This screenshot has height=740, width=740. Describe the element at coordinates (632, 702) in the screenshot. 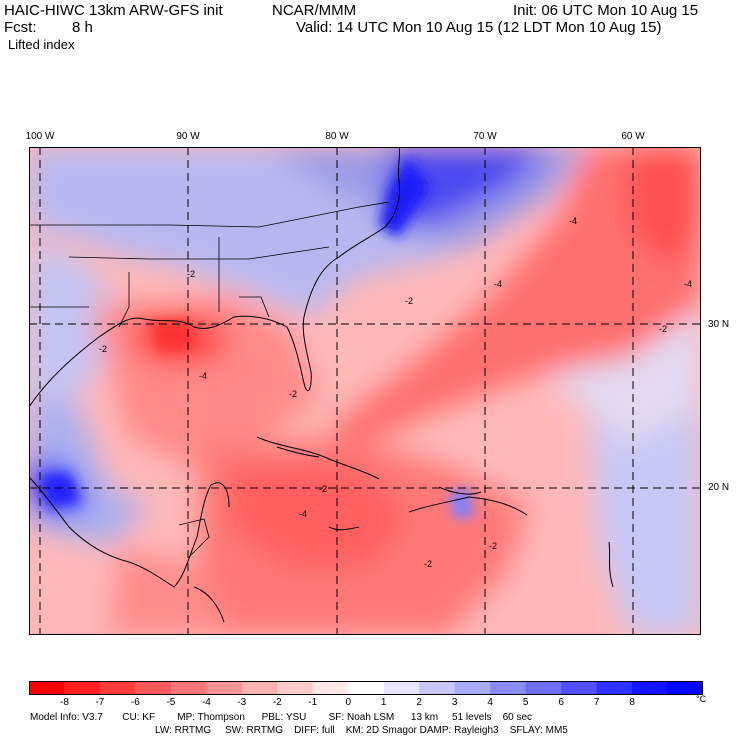

I see `colorbar-tick-label: 8` at that location.